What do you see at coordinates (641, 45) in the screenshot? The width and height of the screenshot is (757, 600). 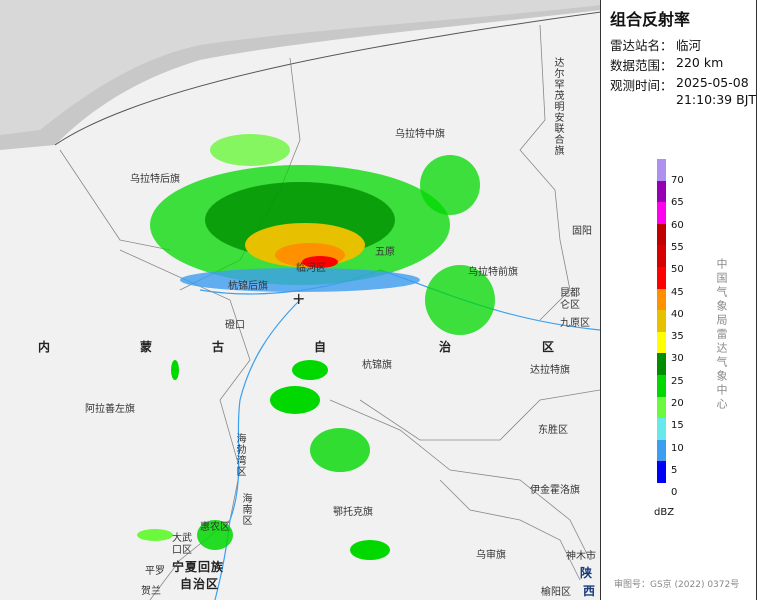 I see `station-label: 雷达站名：` at bounding box center [641, 45].